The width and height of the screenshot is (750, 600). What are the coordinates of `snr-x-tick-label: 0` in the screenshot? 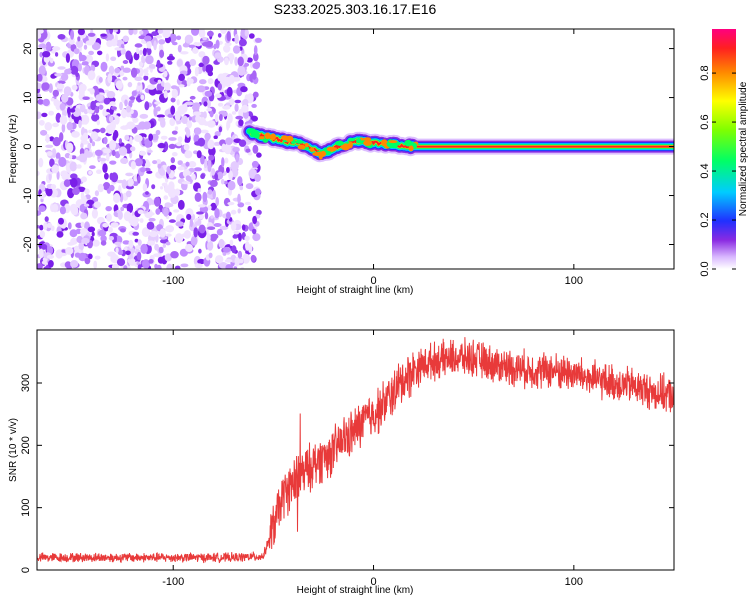 It's located at (373, 582).